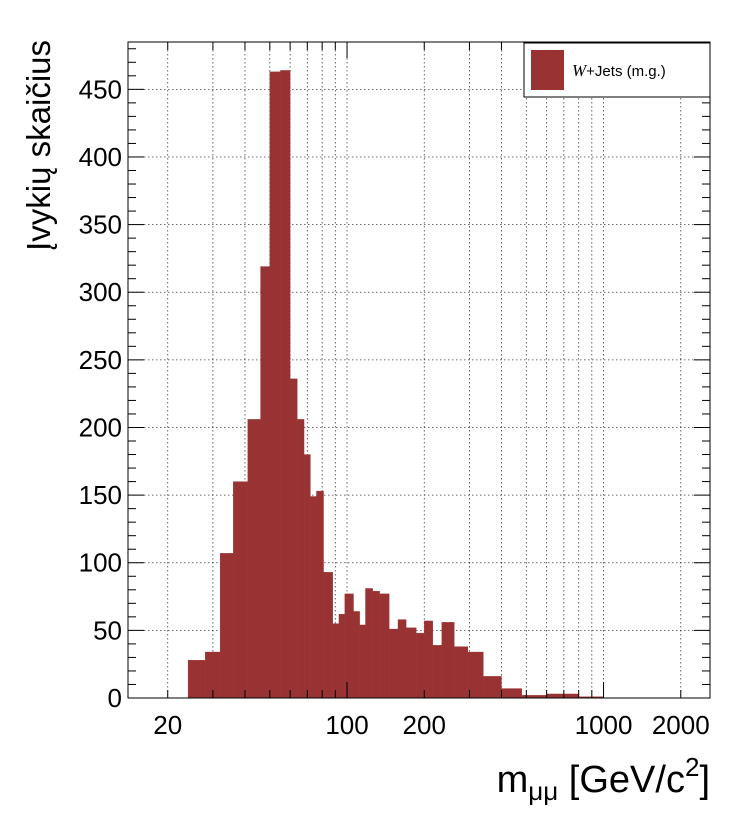 The width and height of the screenshot is (748, 822). What do you see at coordinates (604, 725) in the screenshot?
I see `x-tick-label: 1000` at bounding box center [604, 725].